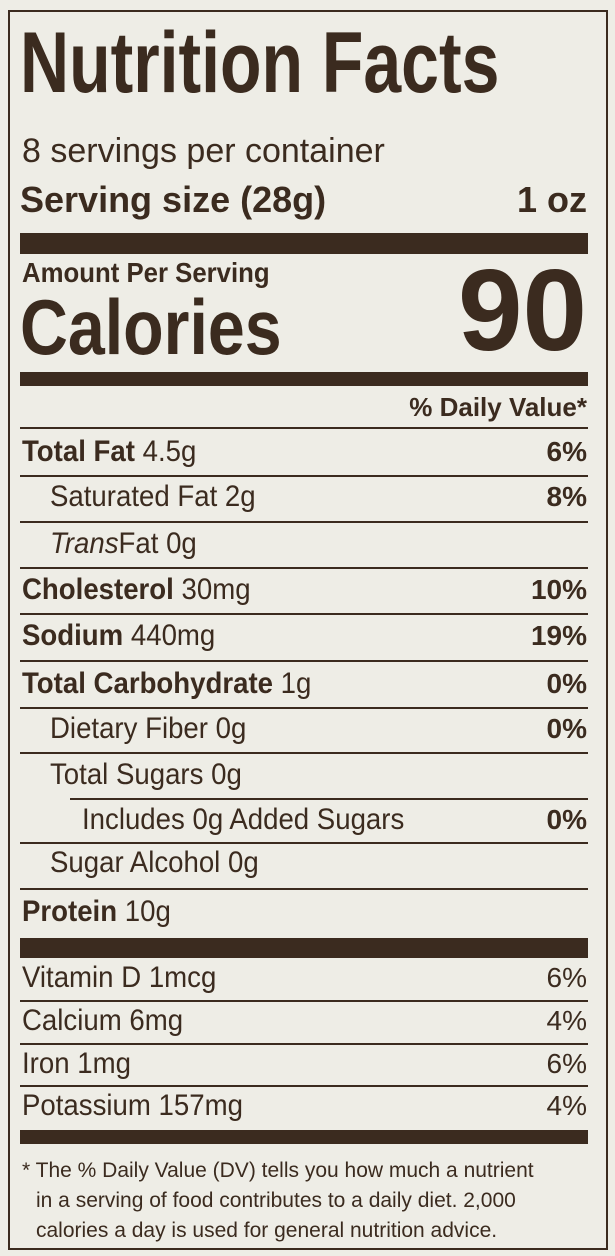 Image resolution: width=615 pixels, height=1256 pixels. I want to click on nutrient-label: Fat, so click(138, 543).